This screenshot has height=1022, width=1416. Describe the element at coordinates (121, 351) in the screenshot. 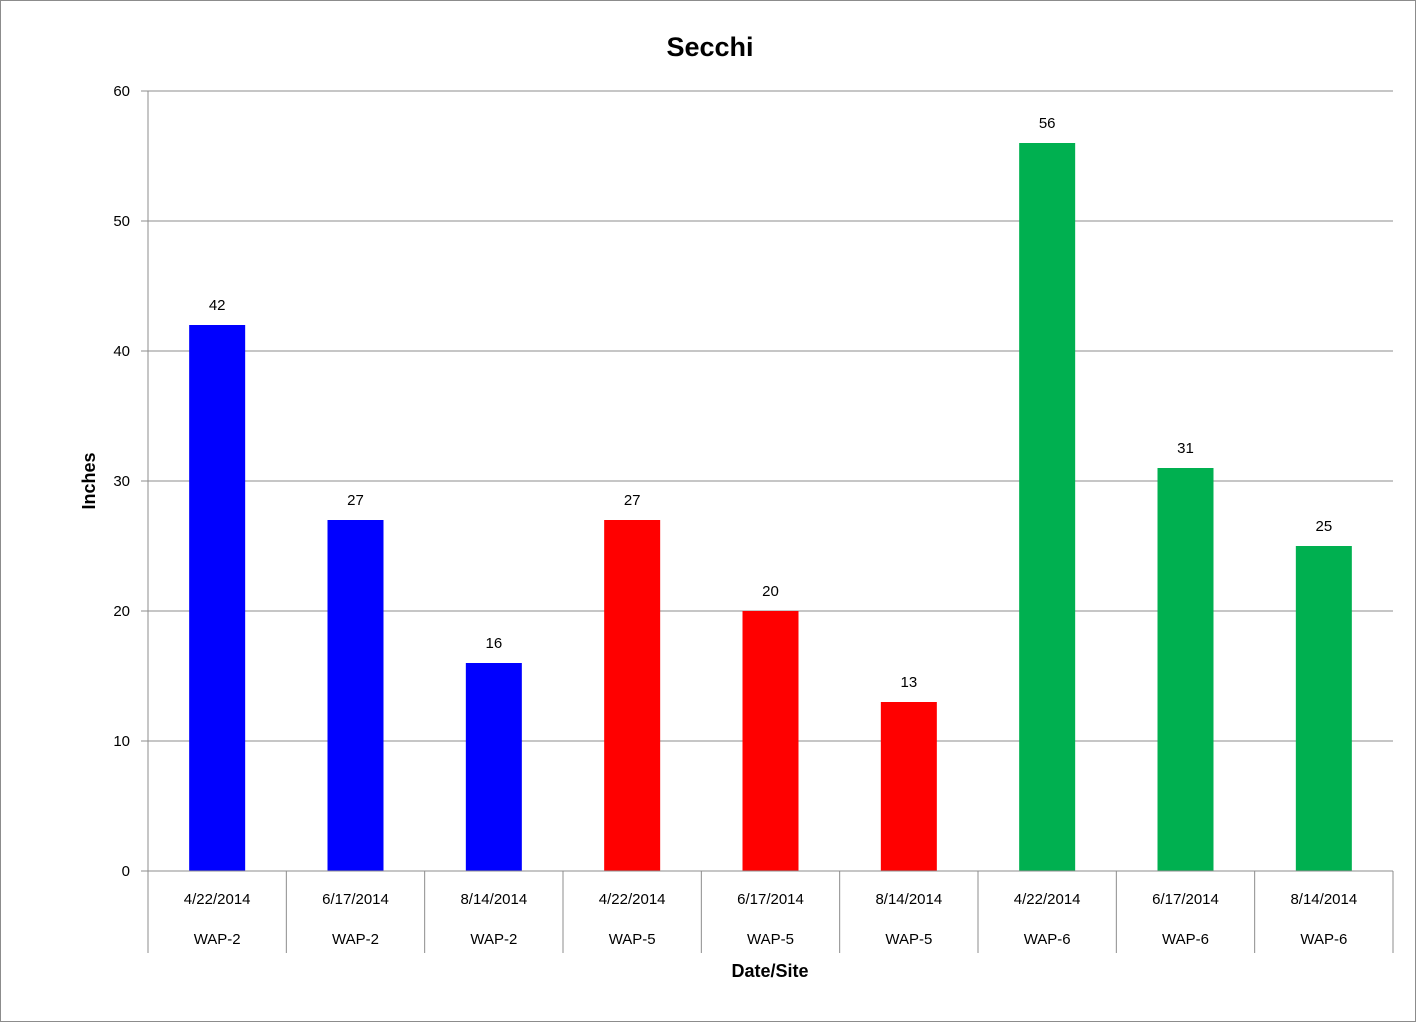

I see `y-tick-label: 40` at that location.